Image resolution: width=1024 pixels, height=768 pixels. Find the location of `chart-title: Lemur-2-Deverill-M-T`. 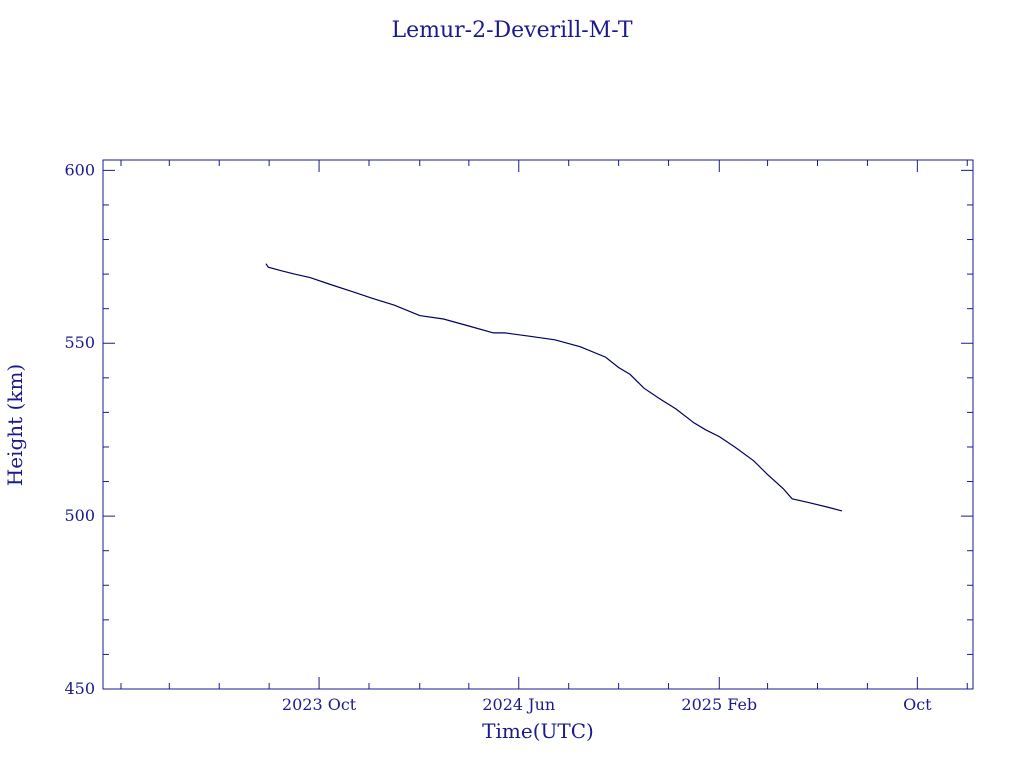

chart-title: Lemur-2-Deverill-M-T is located at coordinates (511, 30).